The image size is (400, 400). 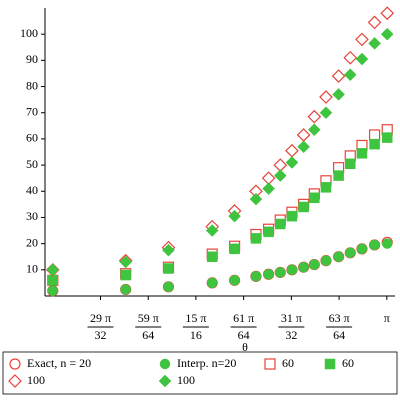 I want to click on x-tick-label: 31 π, so click(x=291, y=318).